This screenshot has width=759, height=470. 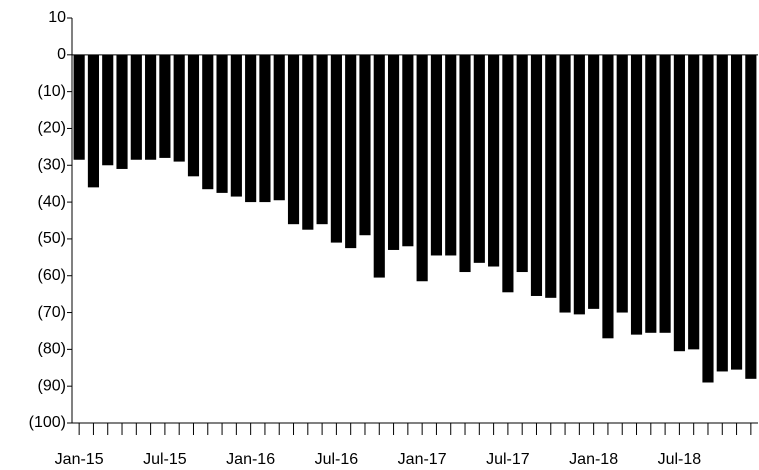 What do you see at coordinates (57, 17) in the screenshot?
I see `y-tick-label: 10` at bounding box center [57, 17].